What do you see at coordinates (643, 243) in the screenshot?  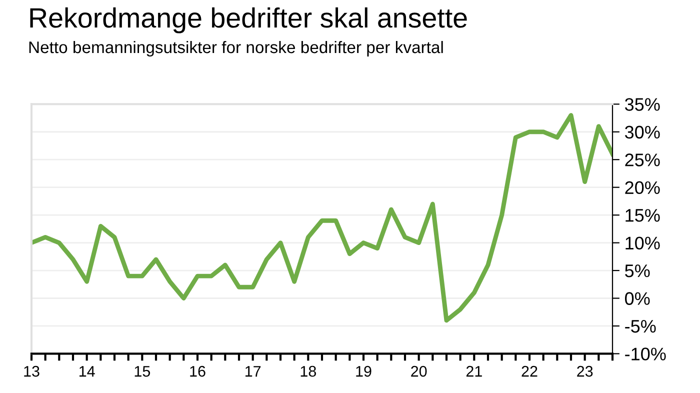 I see `y-tick-label: 10%` at bounding box center [643, 243].